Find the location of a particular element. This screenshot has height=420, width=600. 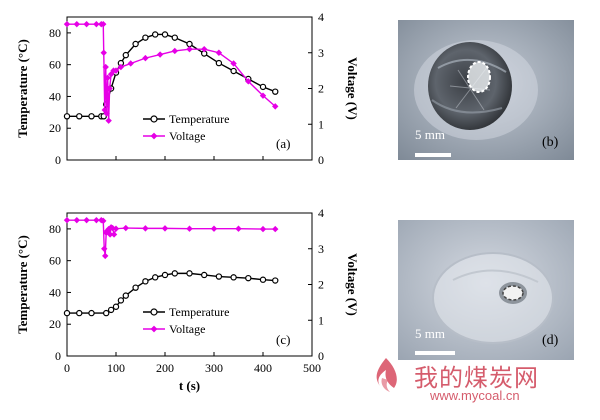

photo-d-label: (d) is located at coordinates (550, 340).